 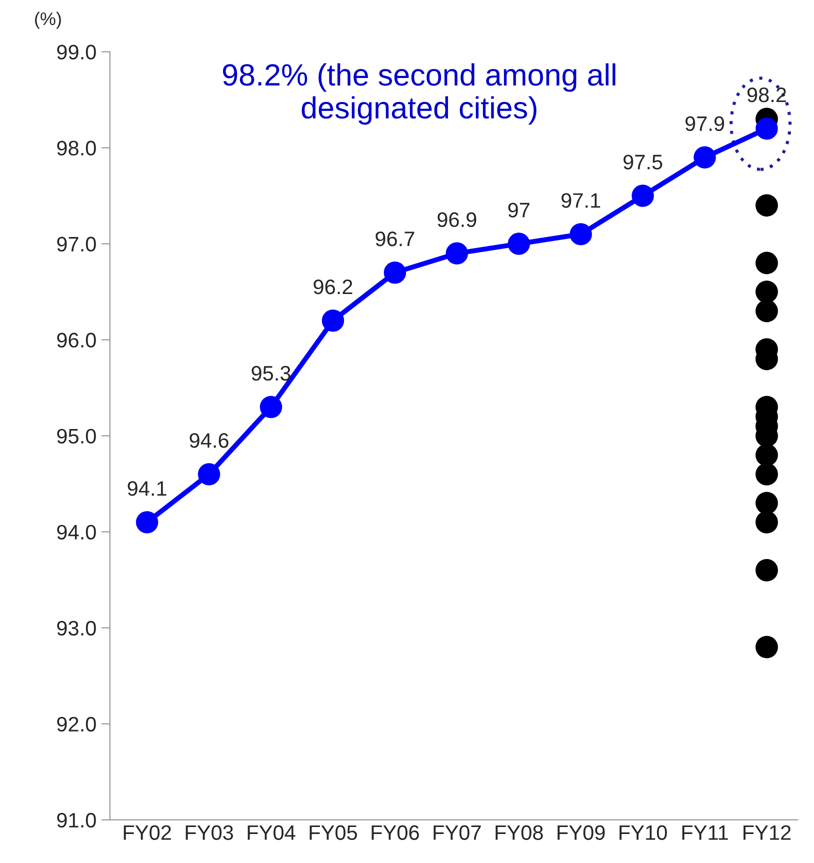 I want to click on x-tick-label: FY05, so click(x=333, y=832).